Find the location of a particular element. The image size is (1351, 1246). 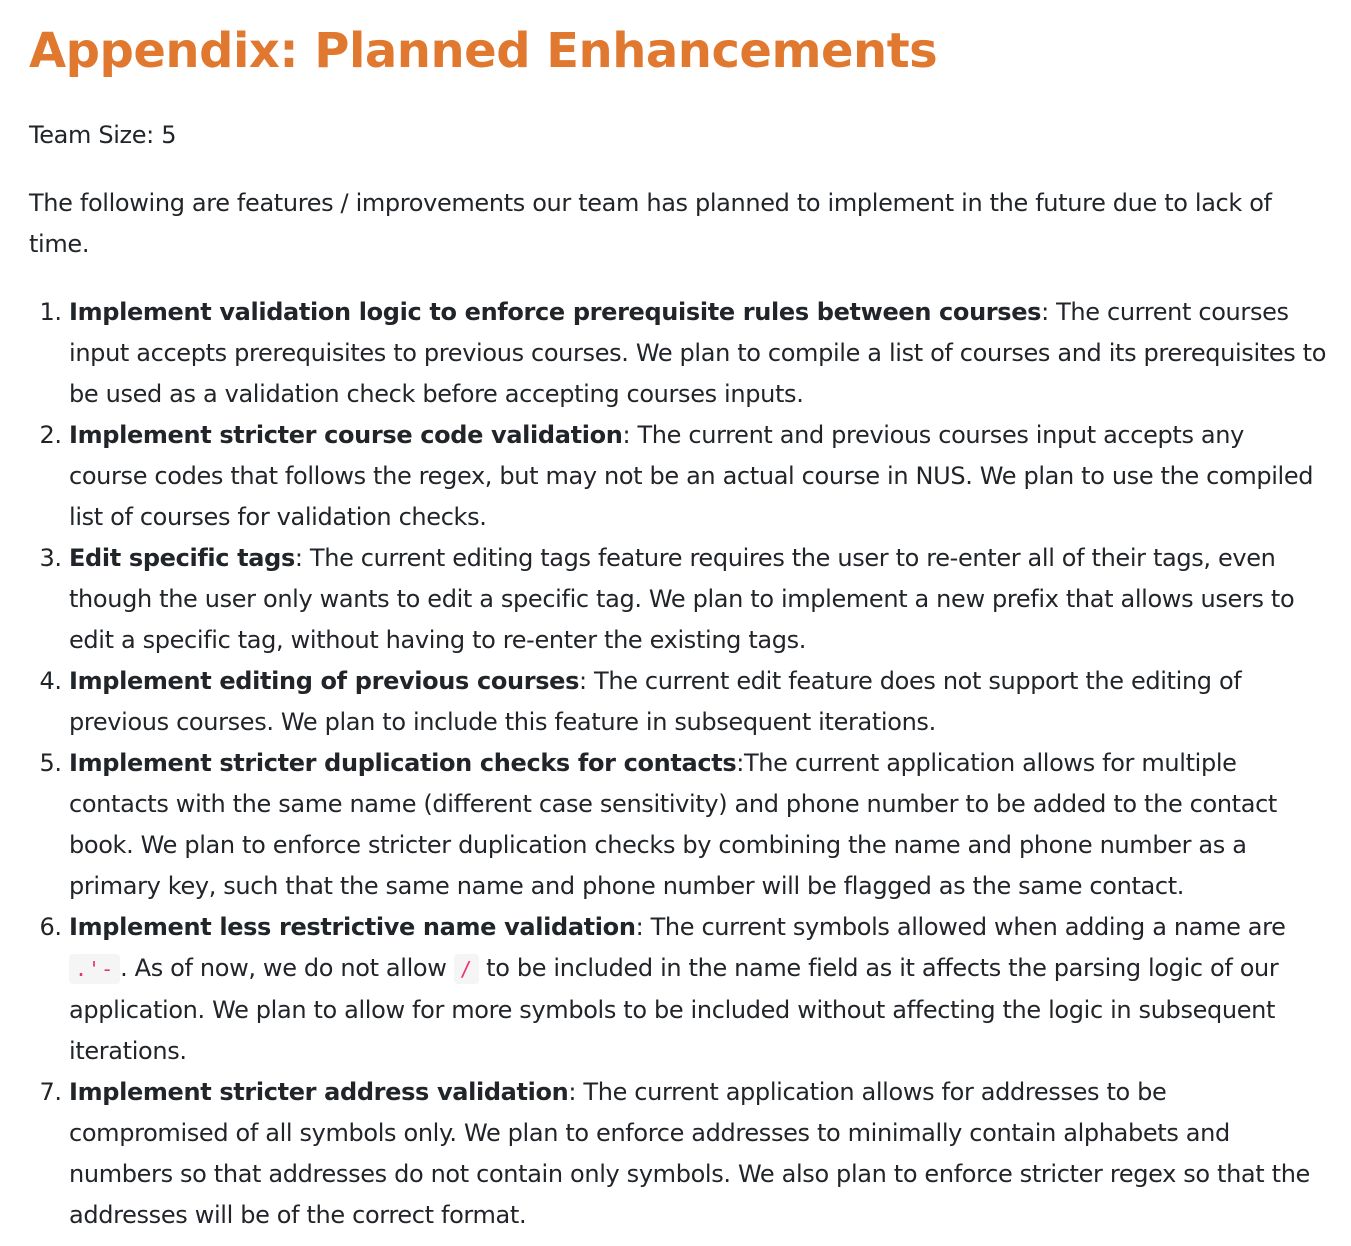

item-heading: Implement editing of previous courses is located at coordinates (324, 681).